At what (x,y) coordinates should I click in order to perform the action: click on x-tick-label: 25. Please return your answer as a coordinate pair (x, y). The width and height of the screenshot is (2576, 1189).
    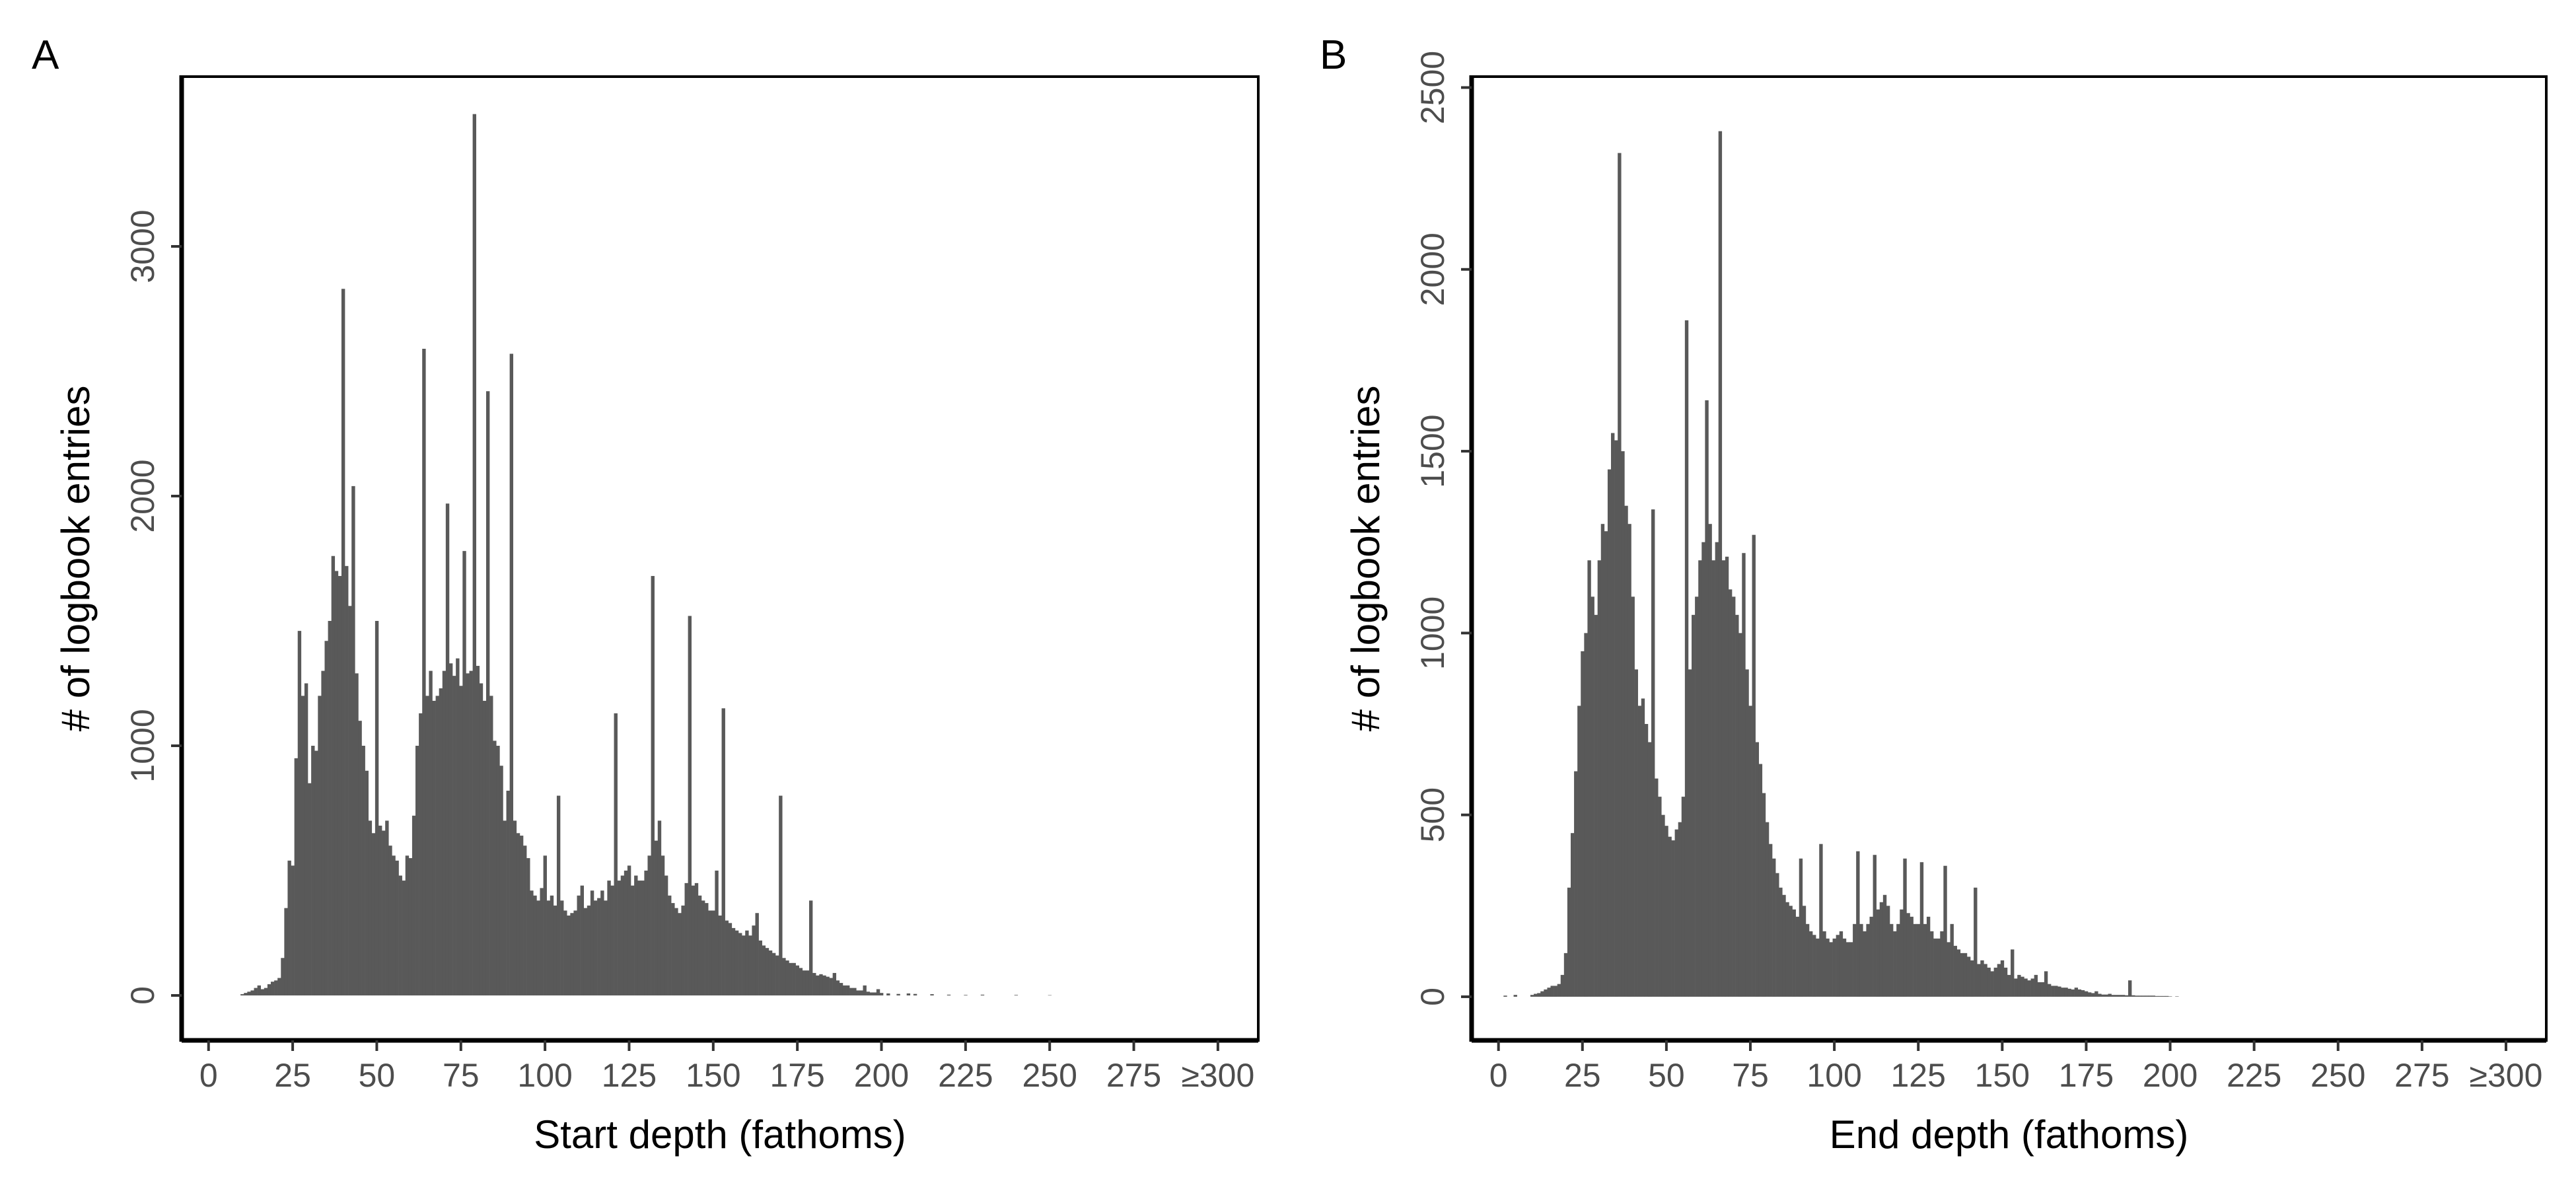
    Looking at the image, I should click on (1583, 1075).